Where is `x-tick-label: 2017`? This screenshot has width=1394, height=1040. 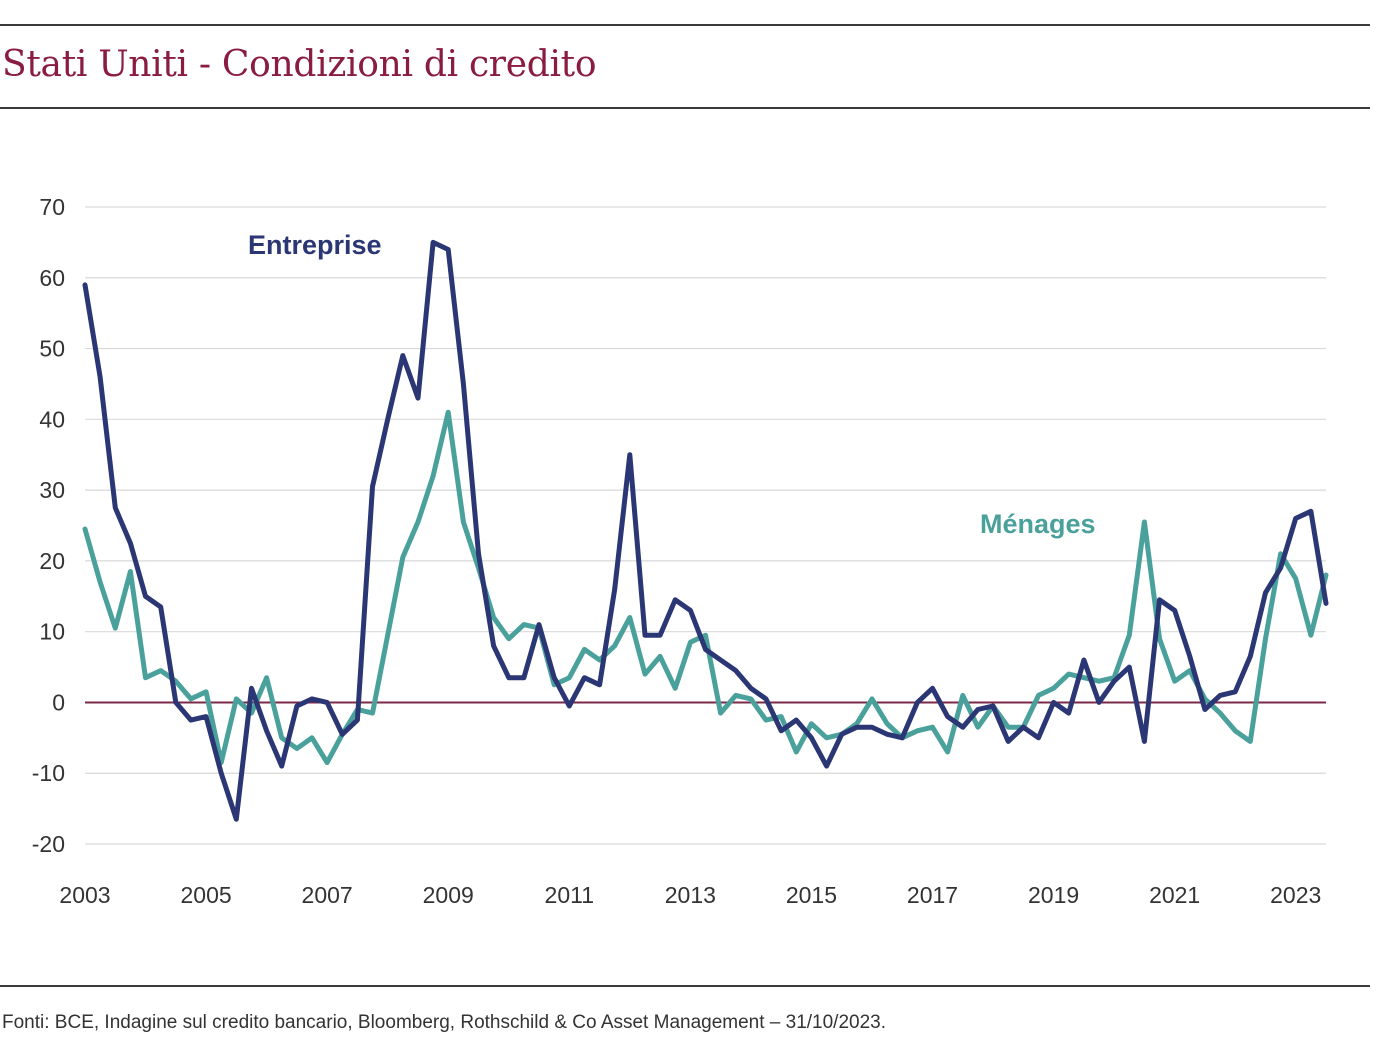
x-tick-label: 2017 is located at coordinates (932, 895).